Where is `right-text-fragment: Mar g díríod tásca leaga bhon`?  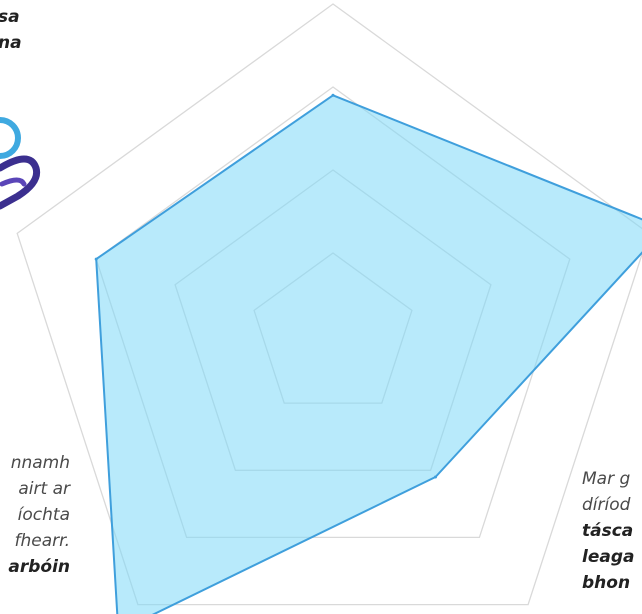
right-text-fragment: Mar g díríod tásca leaga bhon is located at coordinates (608, 531).